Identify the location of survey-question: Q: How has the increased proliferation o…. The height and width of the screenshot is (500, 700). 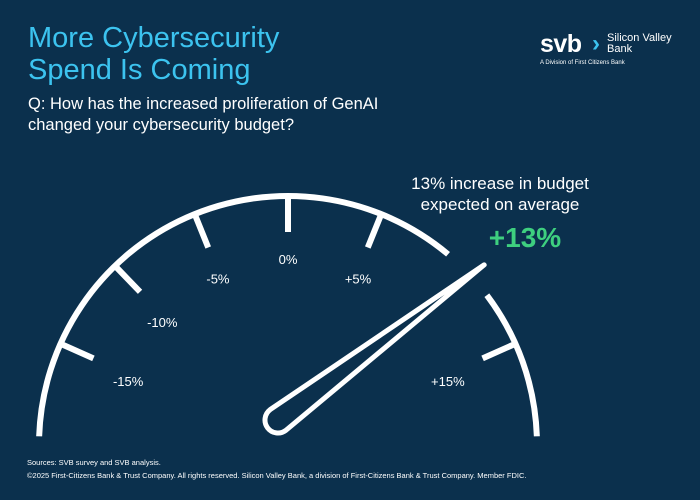
(203, 115).